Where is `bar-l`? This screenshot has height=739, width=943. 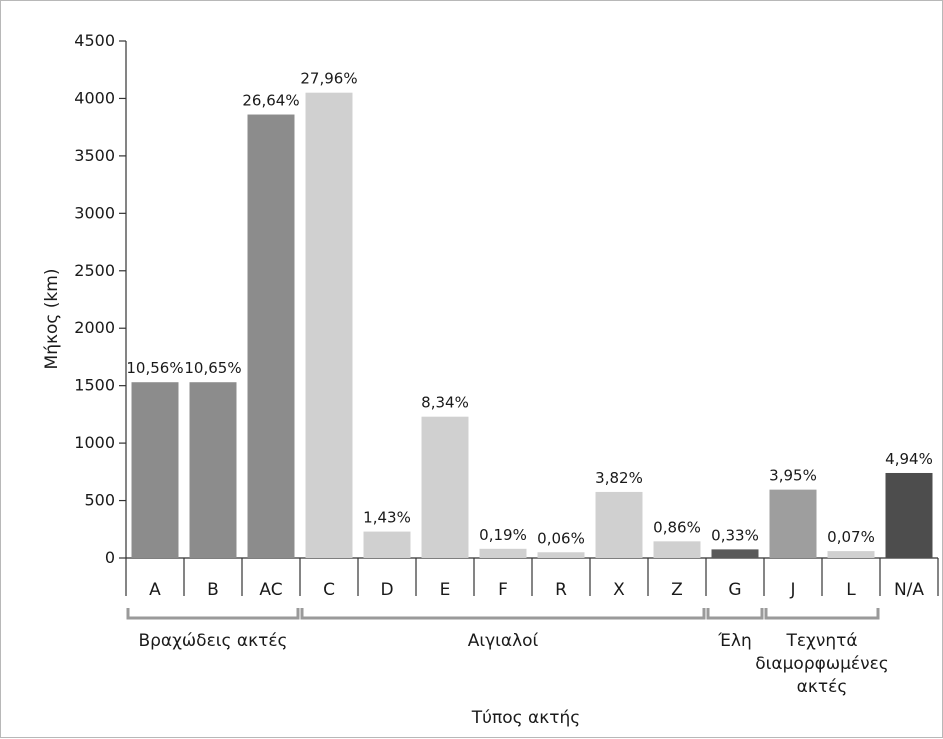
bar-l is located at coordinates (851, 554).